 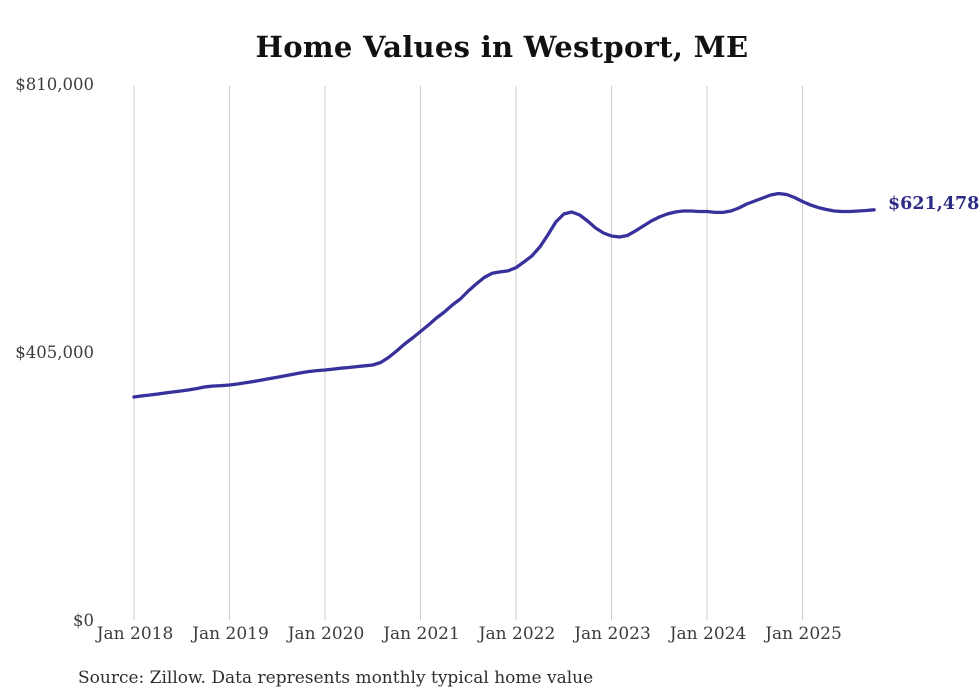 What do you see at coordinates (934, 204) in the screenshot?
I see `latest-value-label: $621,478` at bounding box center [934, 204].